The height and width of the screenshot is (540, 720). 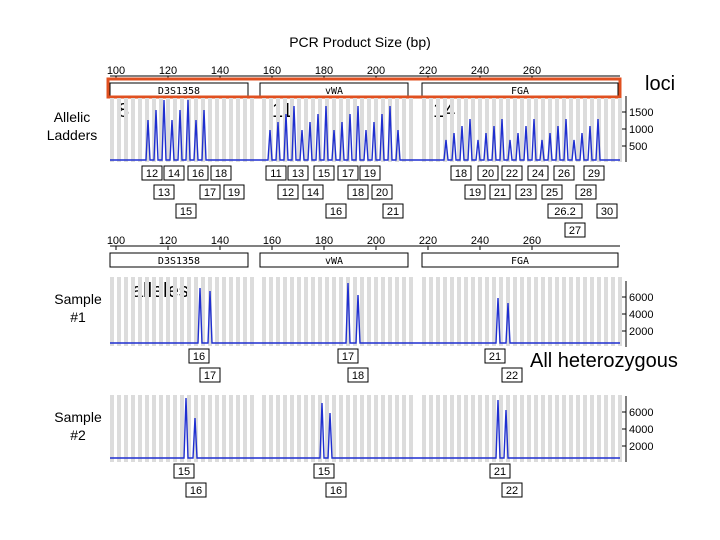 What do you see at coordinates (179, 91) in the screenshot?
I see `ladder-locus-label: D3S1358` at bounding box center [179, 91].